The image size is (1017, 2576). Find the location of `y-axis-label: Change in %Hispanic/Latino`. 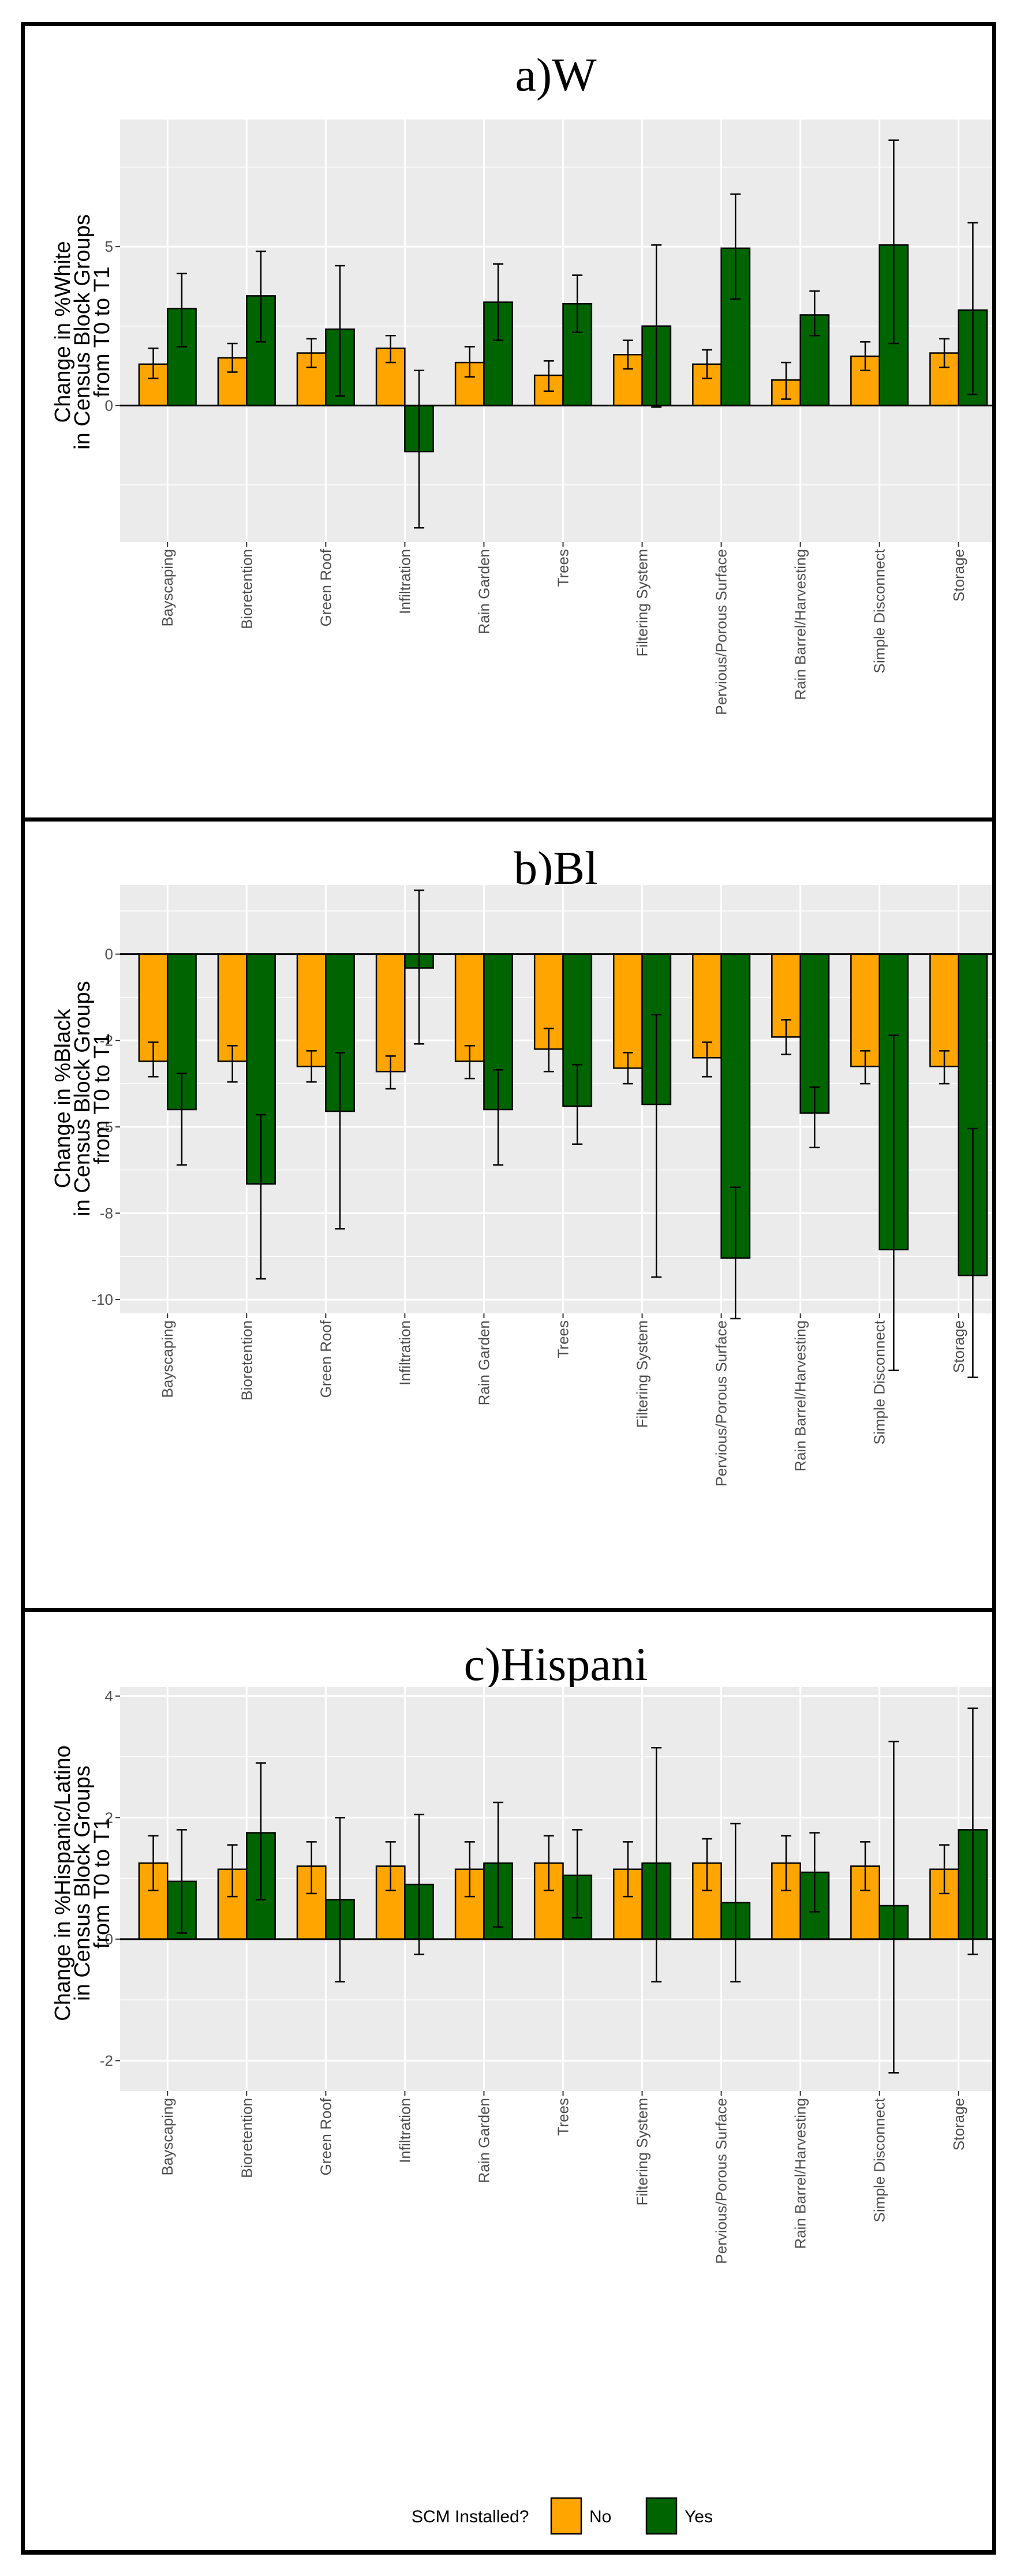

y-axis-label: Change in %Hispanic/Latino is located at coordinates (63, 1883).